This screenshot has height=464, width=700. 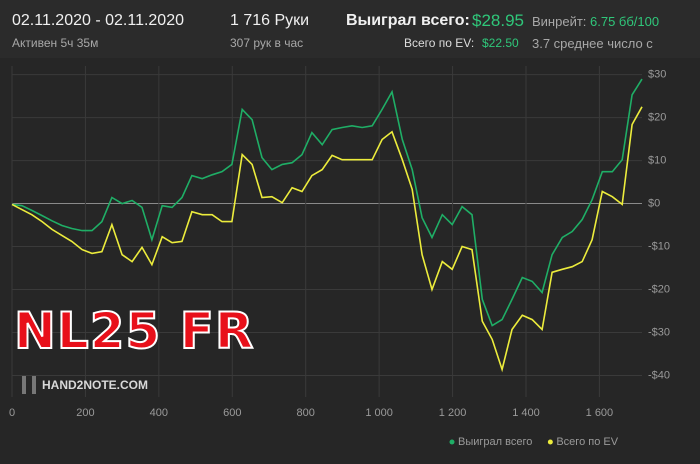 I want to click on y-tick-label: -$20, so click(x=659, y=289).